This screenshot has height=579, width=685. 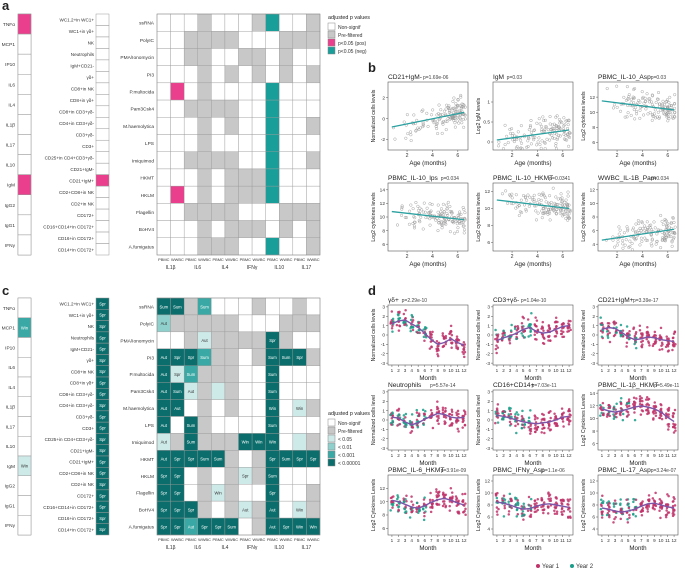 I want to click on heatmap-c-left-cell-label: Win, so click(x=25, y=466).